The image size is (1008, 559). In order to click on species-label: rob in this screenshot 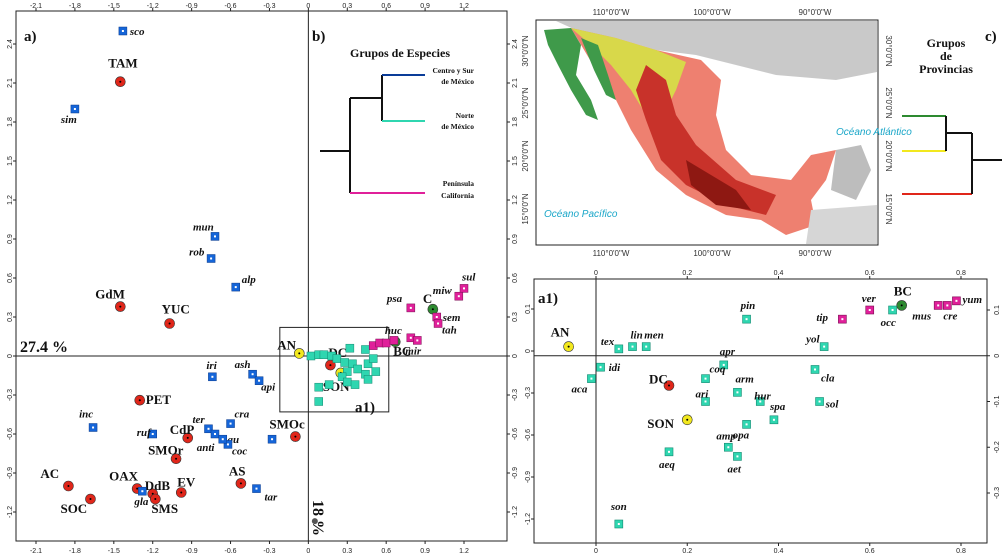, I will do `click(197, 253)`.